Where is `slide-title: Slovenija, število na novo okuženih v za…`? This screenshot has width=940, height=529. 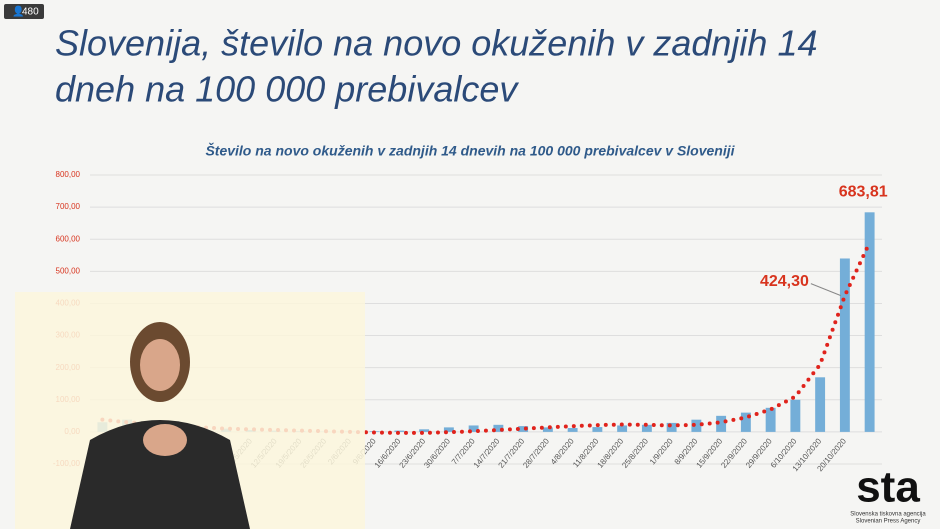
slide-title: Slovenija, število na novo okuženih v za… is located at coordinates (436, 43).